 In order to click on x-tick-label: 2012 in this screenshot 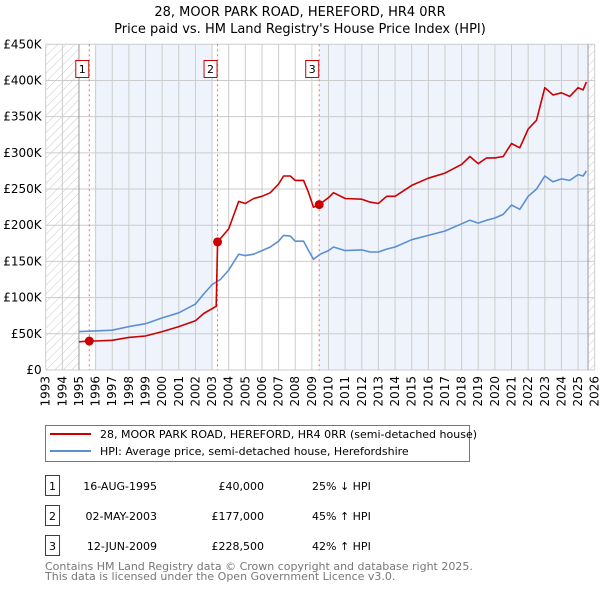, I will do `click(362, 391)`.